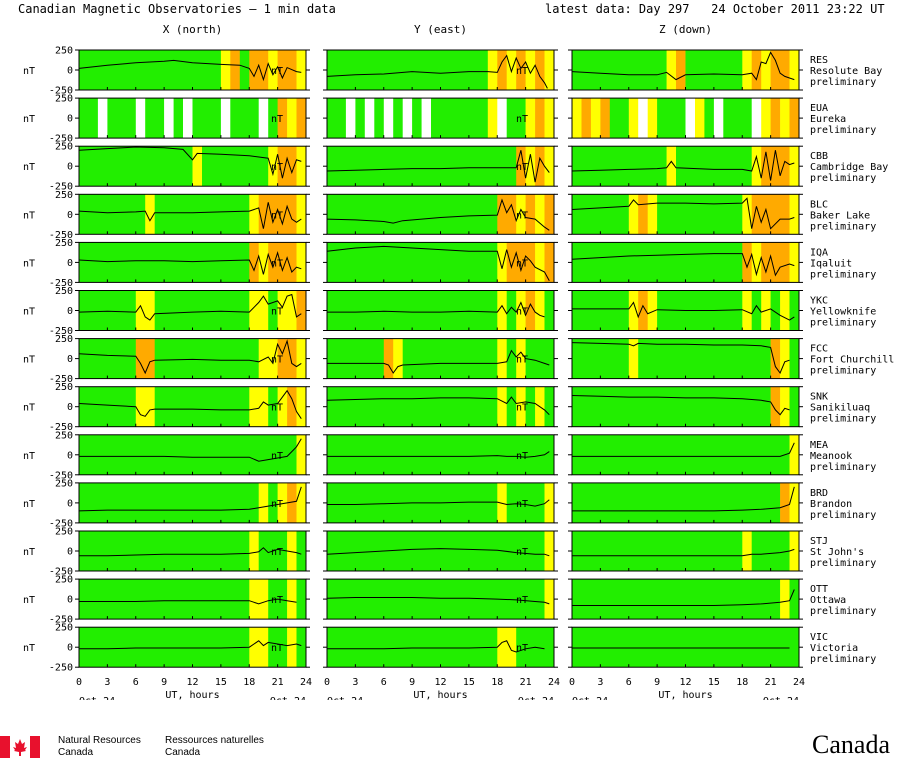 This screenshot has height=770, width=900. Describe the element at coordinates (799, 682) in the screenshot. I see `x-tick-label: 24` at that location.